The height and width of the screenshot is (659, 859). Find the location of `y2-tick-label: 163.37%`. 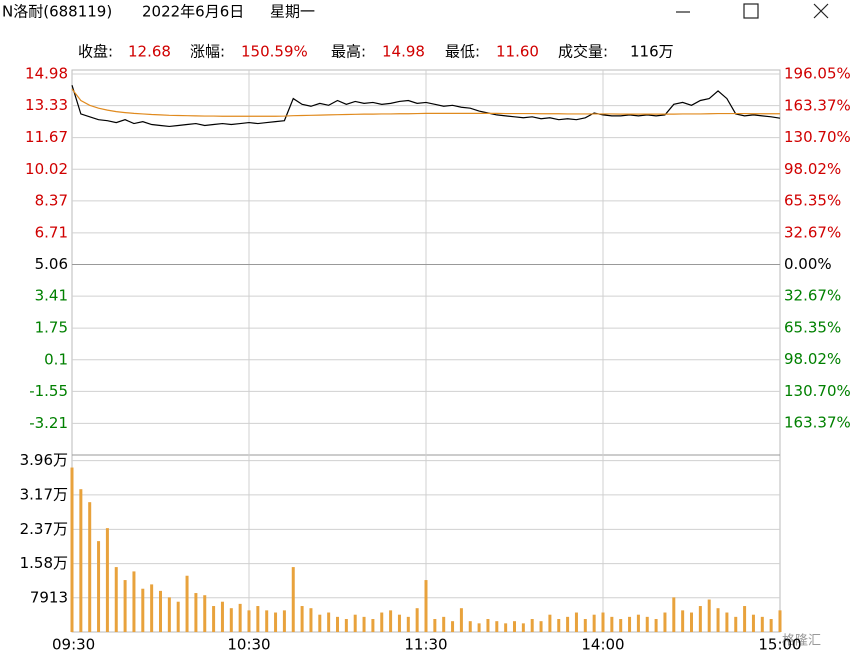

y2-tick-label: 163.37% is located at coordinates (817, 105).